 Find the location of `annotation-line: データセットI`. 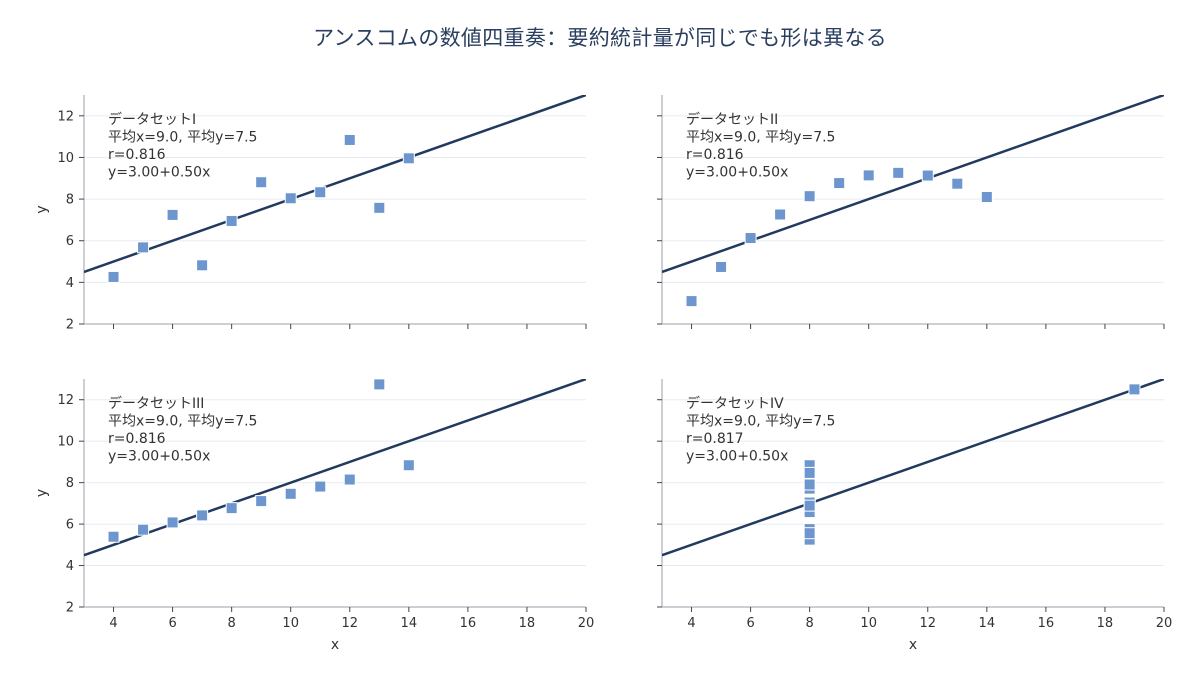

annotation-line: データセットI is located at coordinates (152, 119).